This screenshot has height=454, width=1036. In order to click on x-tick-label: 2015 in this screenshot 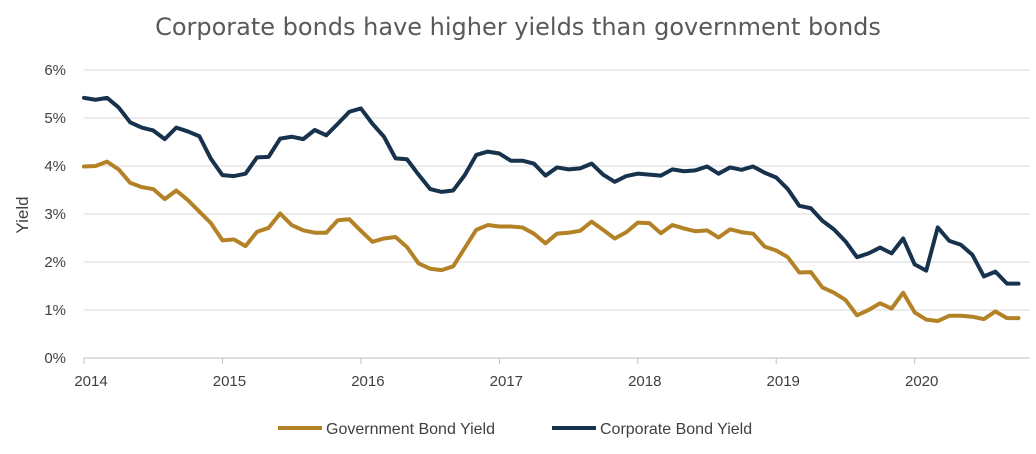, I will do `click(229, 381)`.